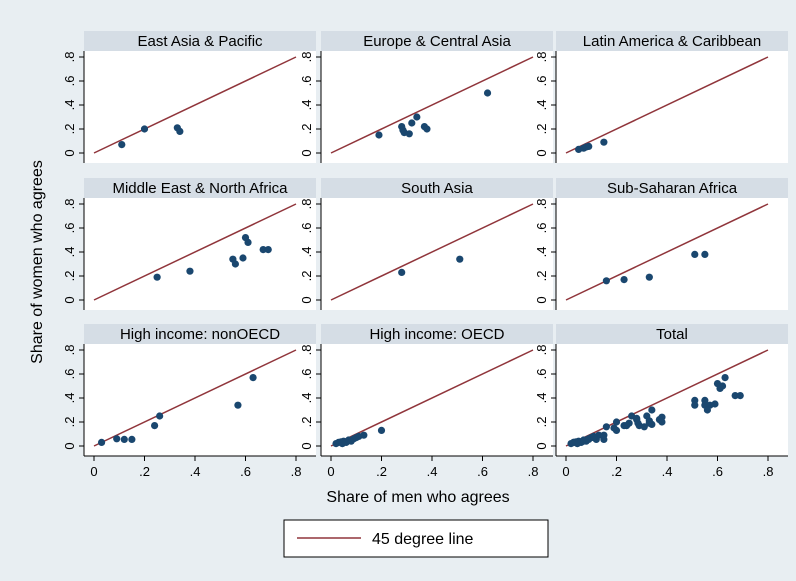 This screenshot has height=581, width=796. I want to click on panel-title: High income: OECD, so click(436, 334).